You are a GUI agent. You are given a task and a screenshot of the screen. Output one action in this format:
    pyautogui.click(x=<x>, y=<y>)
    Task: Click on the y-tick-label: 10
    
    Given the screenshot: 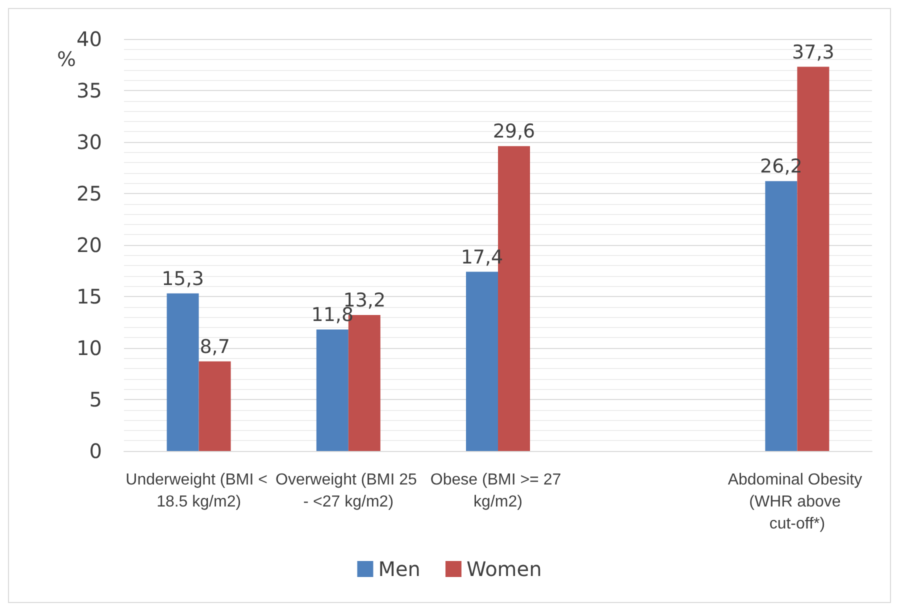 What is the action you would take?
    pyautogui.click(x=89, y=348)
    